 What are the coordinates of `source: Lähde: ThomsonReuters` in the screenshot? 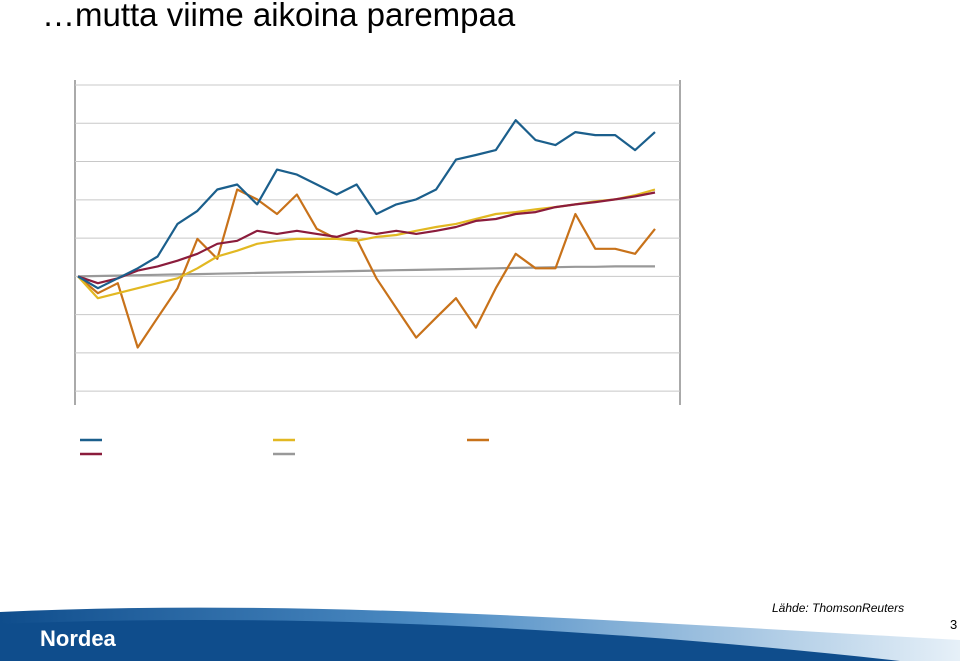 It's located at (838, 608).